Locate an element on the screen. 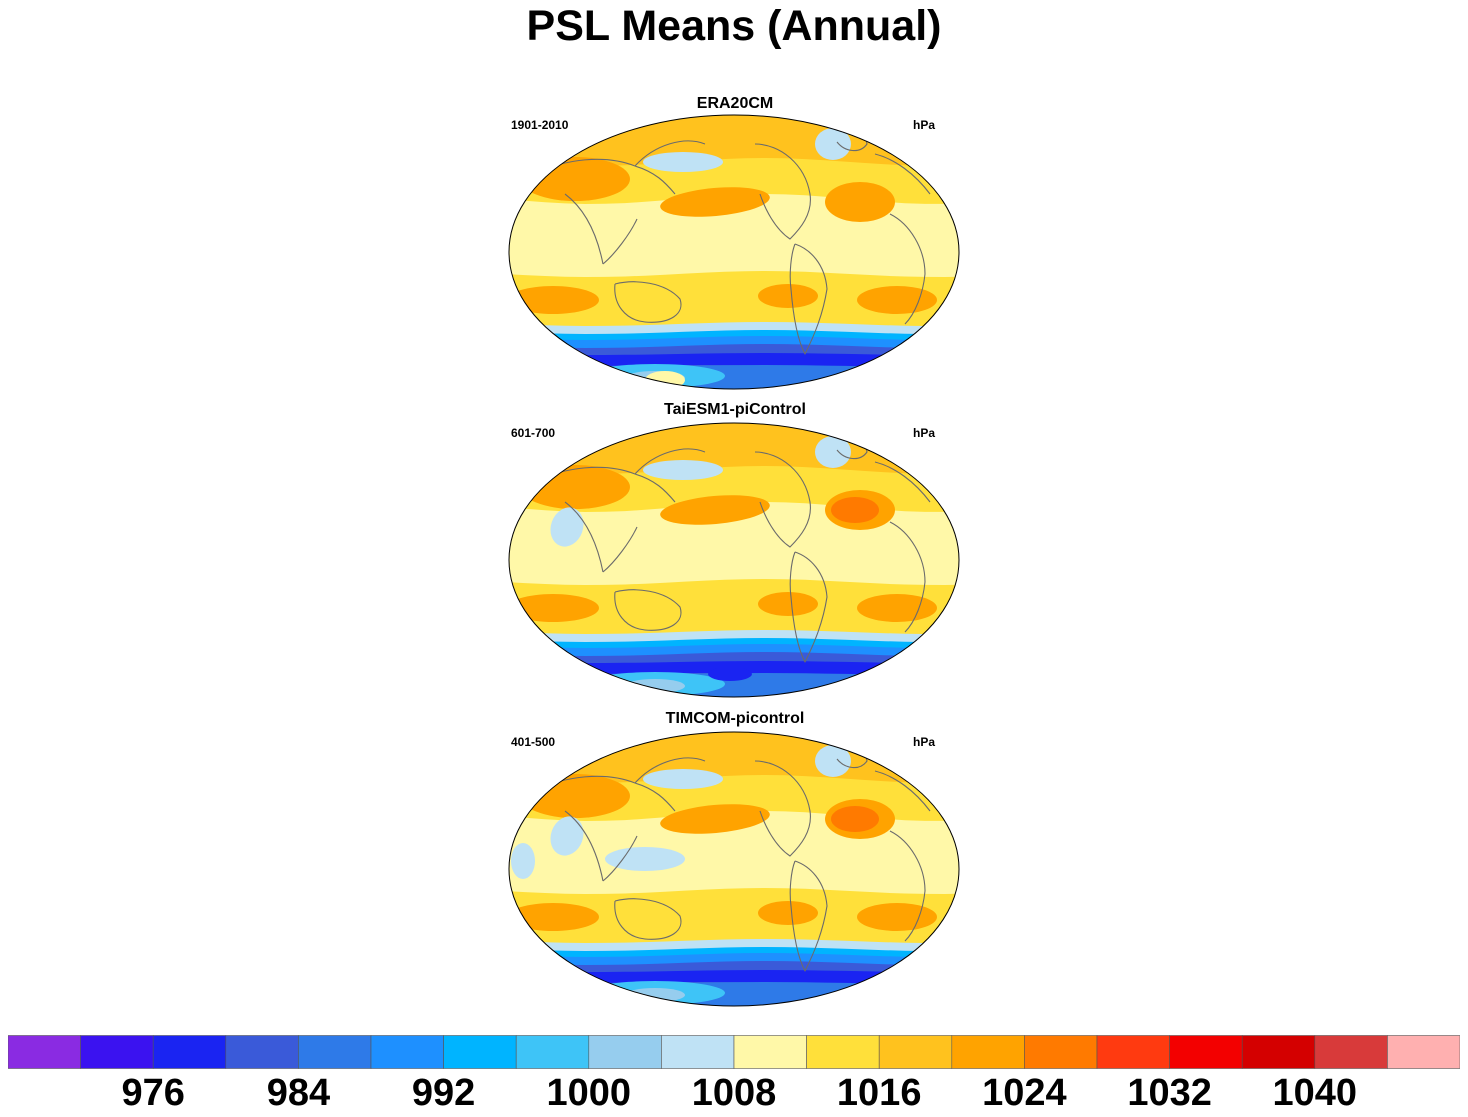  colorbar-label: 1024 is located at coordinates (1024, 1093).